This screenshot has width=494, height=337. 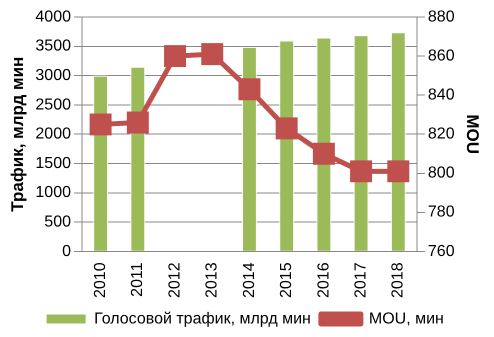 What do you see at coordinates (441, 55) in the screenshot?
I see `y2-tick-label: 860` at bounding box center [441, 55].